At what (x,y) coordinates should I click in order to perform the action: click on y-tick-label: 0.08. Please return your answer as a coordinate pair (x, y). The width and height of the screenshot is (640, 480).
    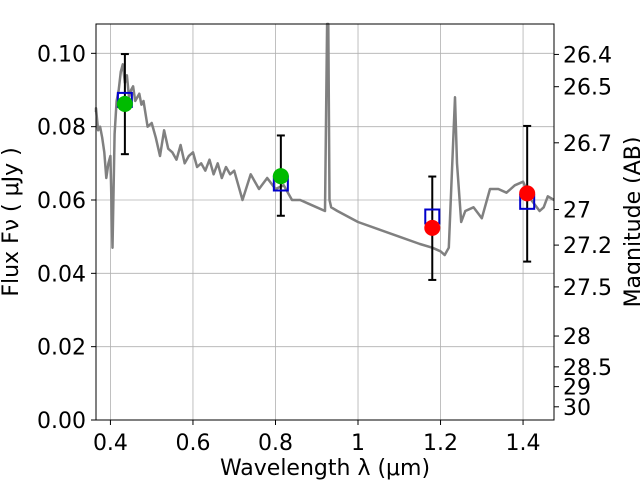
    Looking at the image, I should click on (61, 128).